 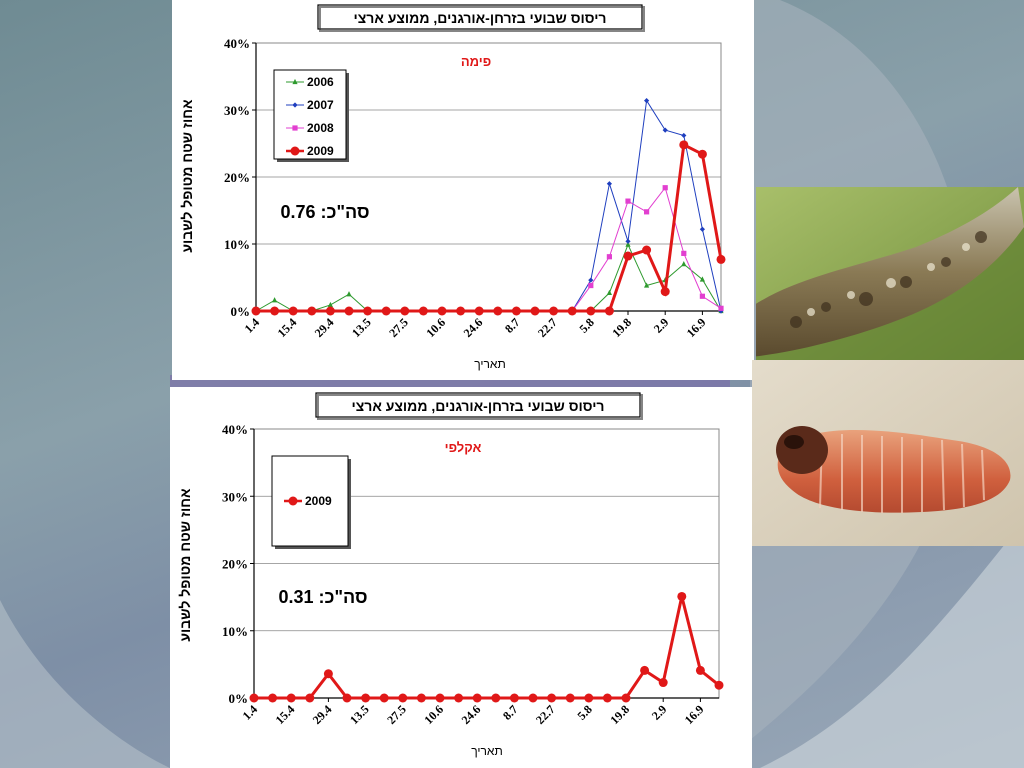 What do you see at coordinates (510, 712) in the screenshot?
I see `x-tick-label: 8.7` at bounding box center [510, 712].